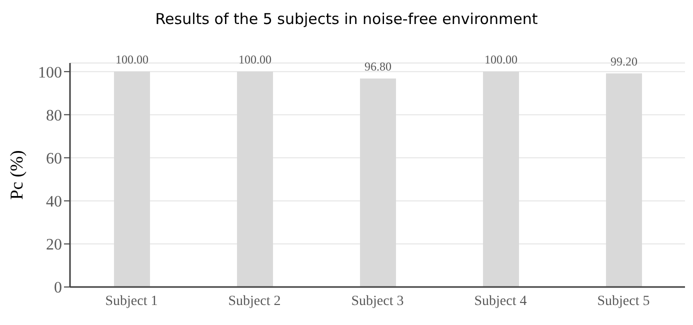 This screenshot has width=693, height=325. Describe the element at coordinates (623, 301) in the screenshot. I see `x-tick-label: Subject 5` at that location.